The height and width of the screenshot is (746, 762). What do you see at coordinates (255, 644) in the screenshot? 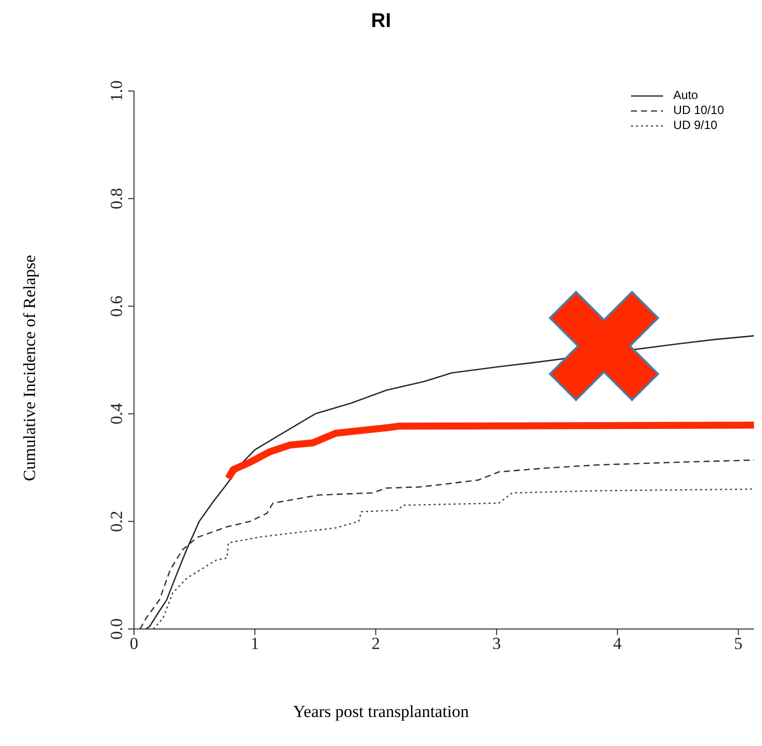
I see `x-tick-label: 1` at bounding box center [255, 644].